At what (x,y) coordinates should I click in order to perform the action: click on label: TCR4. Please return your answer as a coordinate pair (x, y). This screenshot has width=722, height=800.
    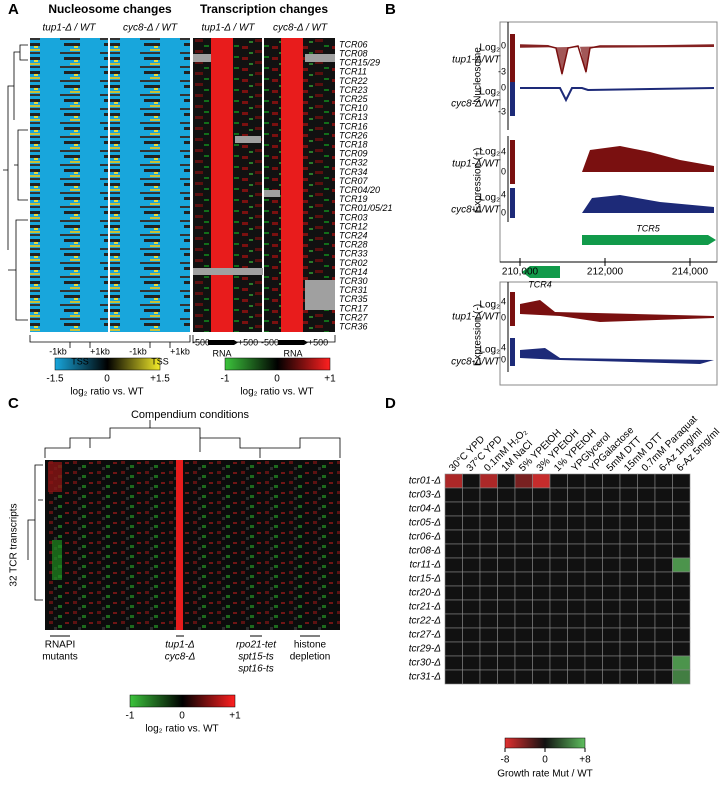
    Looking at the image, I should click on (540, 284).